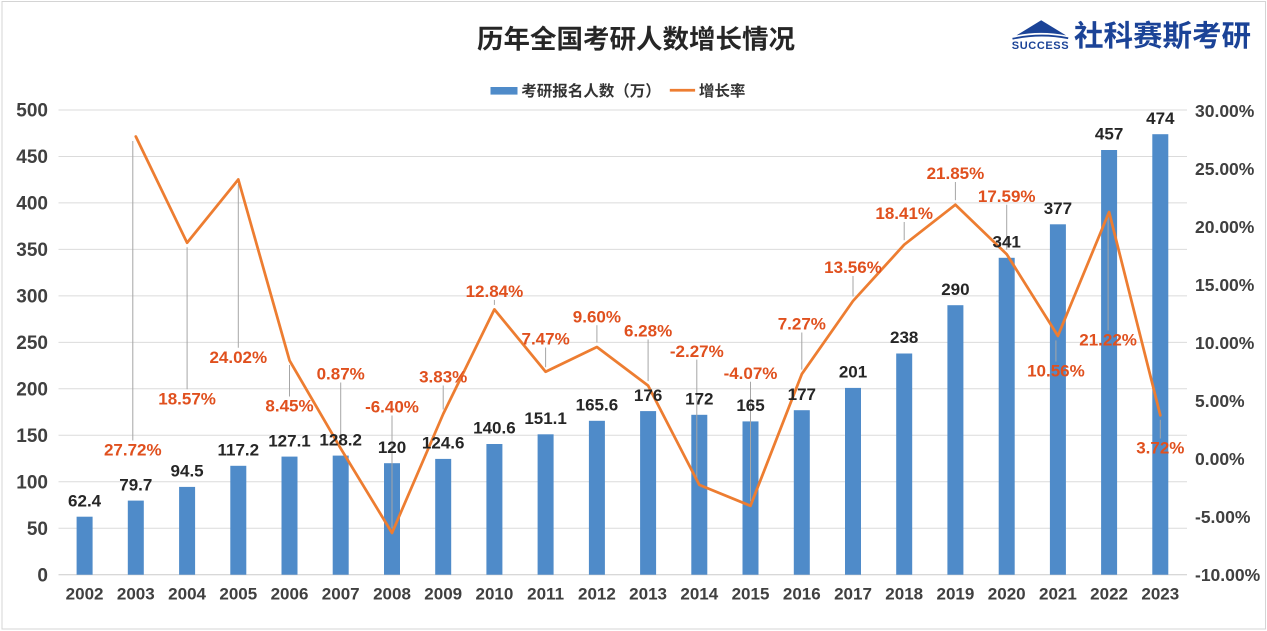  Describe the element at coordinates (1058, 594) in the screenshot. I see `svg-text: 2021` at that location.